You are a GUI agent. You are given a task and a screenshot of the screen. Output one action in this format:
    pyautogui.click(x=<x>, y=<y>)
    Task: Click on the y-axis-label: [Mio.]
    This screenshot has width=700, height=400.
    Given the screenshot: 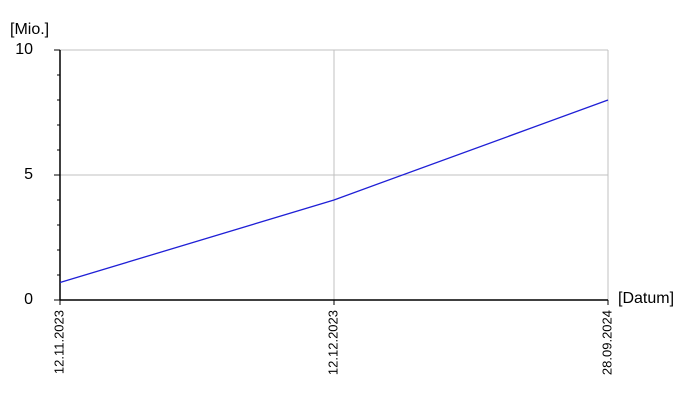 What is the action you would take?
    pyautogui.click(x=29, y=29)
    